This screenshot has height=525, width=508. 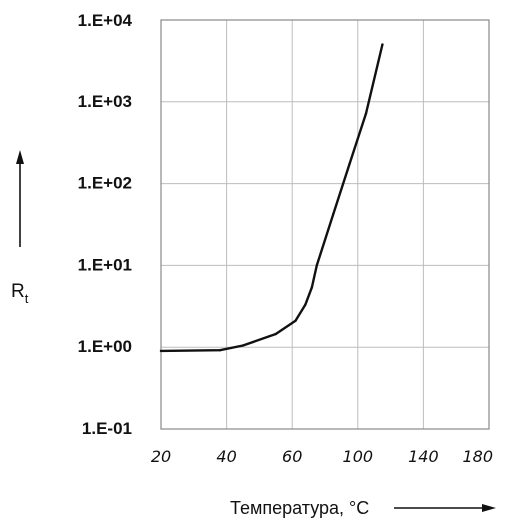 What do you see at coordinates (20, 157) in the screenshot?
I see `y-axis-arrow-head` at bounding box center [20, 157].